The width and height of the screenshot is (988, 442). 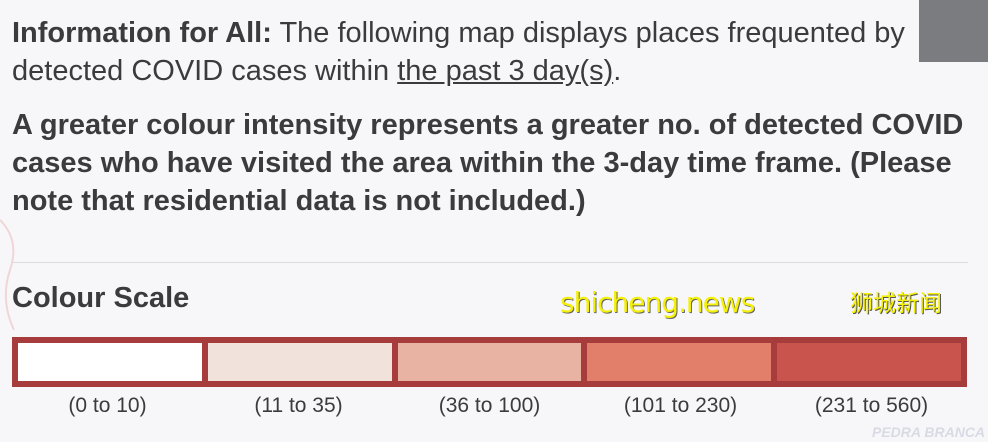 What do you see at coordinates (7, 275) in the screenshot?
I see `map-coastline` at bounding box center [7, 275].